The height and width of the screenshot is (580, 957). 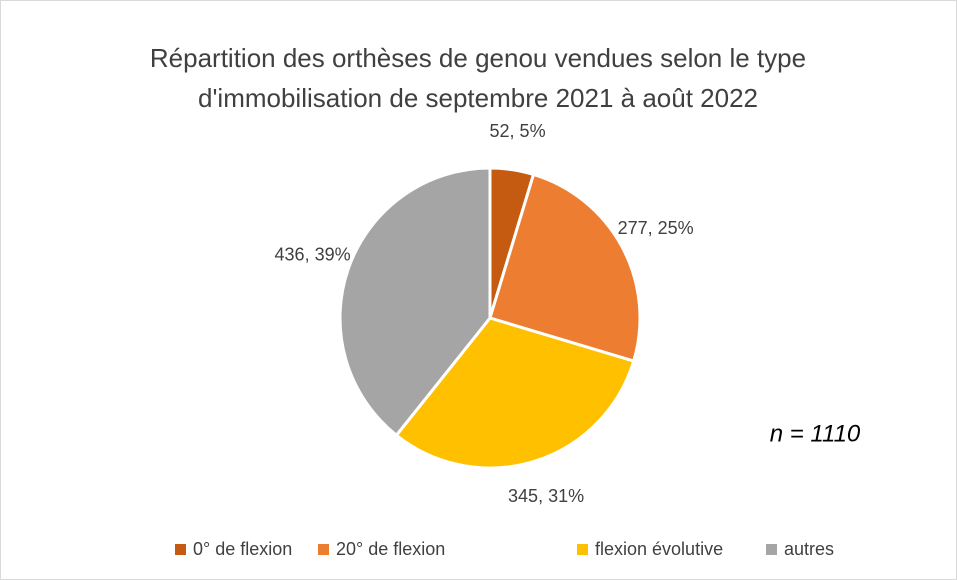 I want to click on legend-label: flexion évolutive, so click(x=659, y=549).